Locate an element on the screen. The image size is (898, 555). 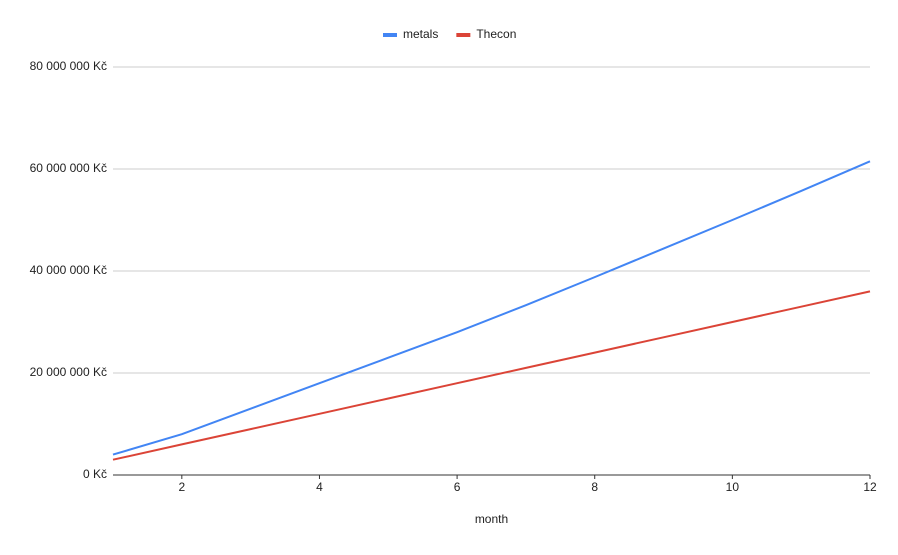
y-tick-label: 0 Kč is located at coordinates (95, 474).